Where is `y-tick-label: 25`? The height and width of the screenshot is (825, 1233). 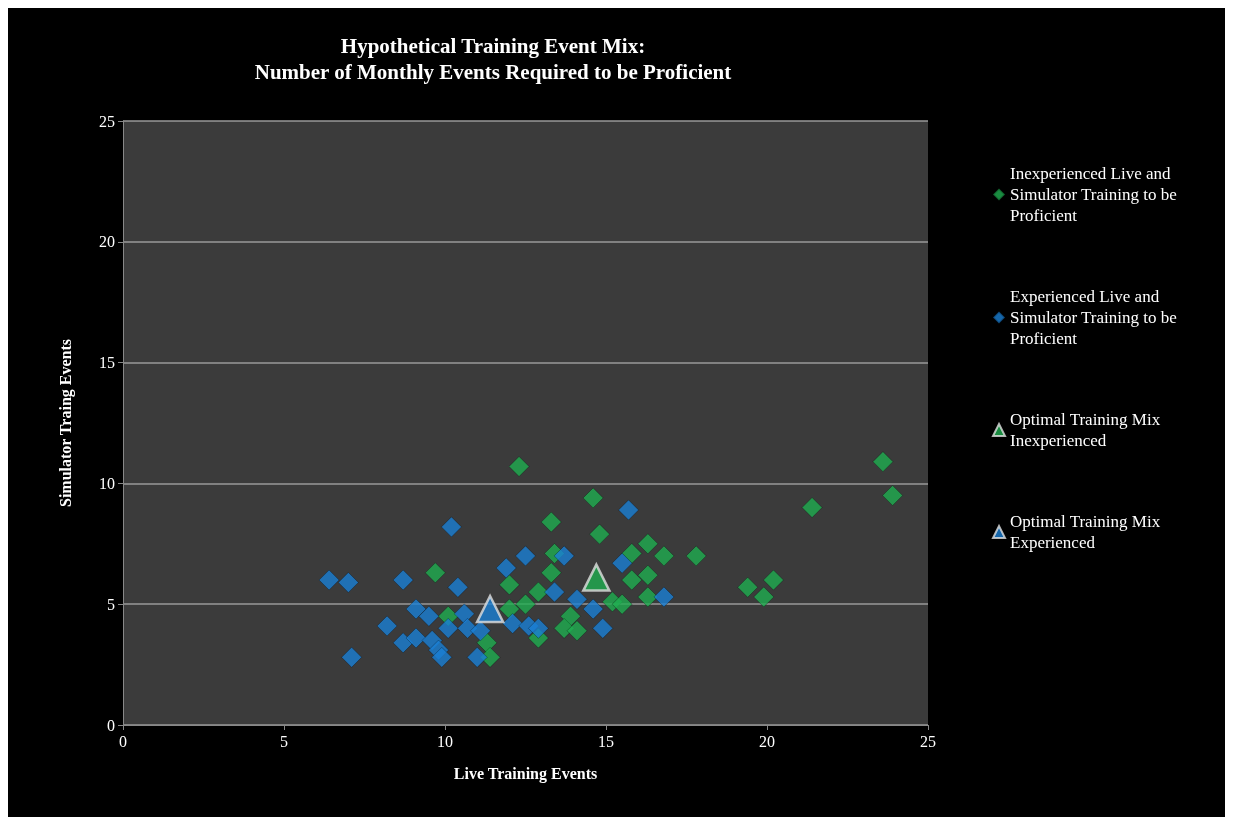 y-tick-label: 25 is located at coordinates (107, 121).